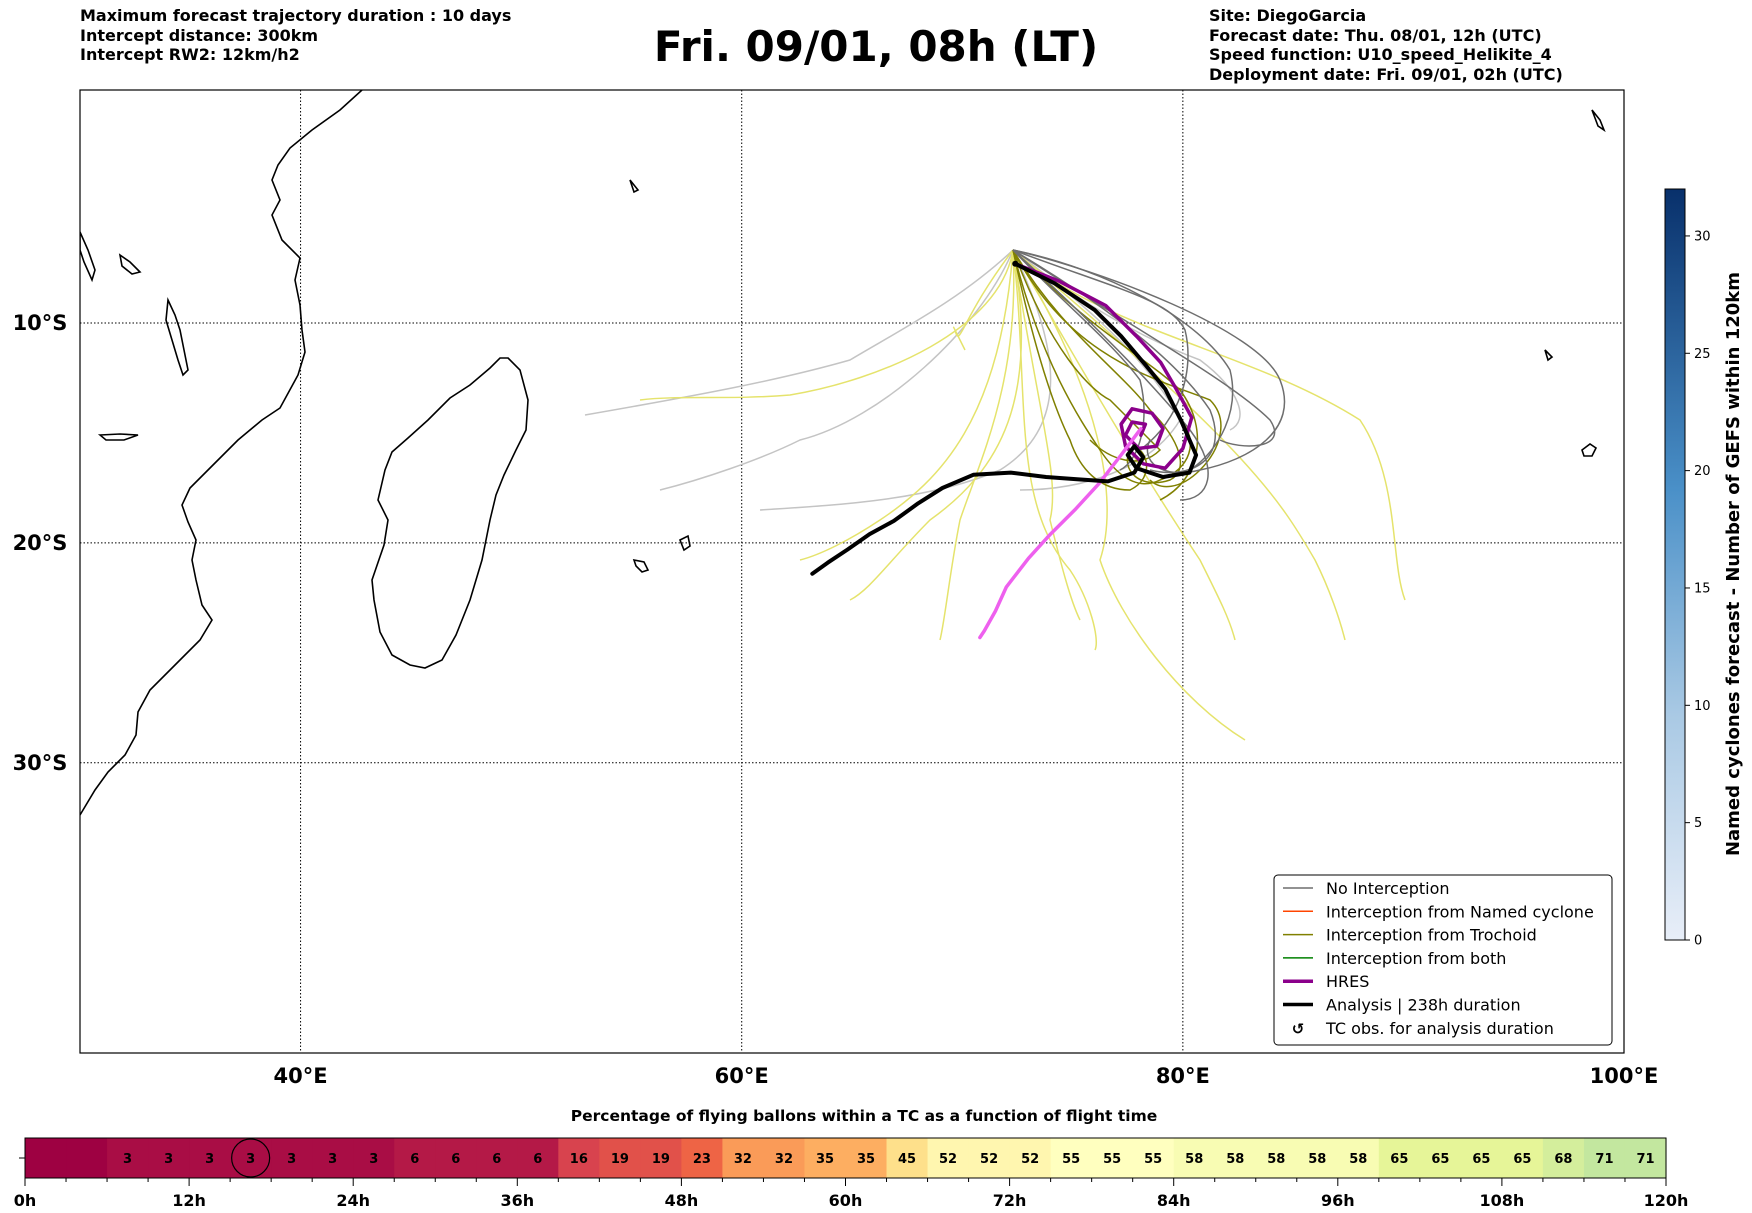 The width and height of the screenshot is (1752, 1213). Describe the element at coordinates (190, 54) in the screenshot. I see `header-left-line: Intercept RW2: 12km/h2` at that location.